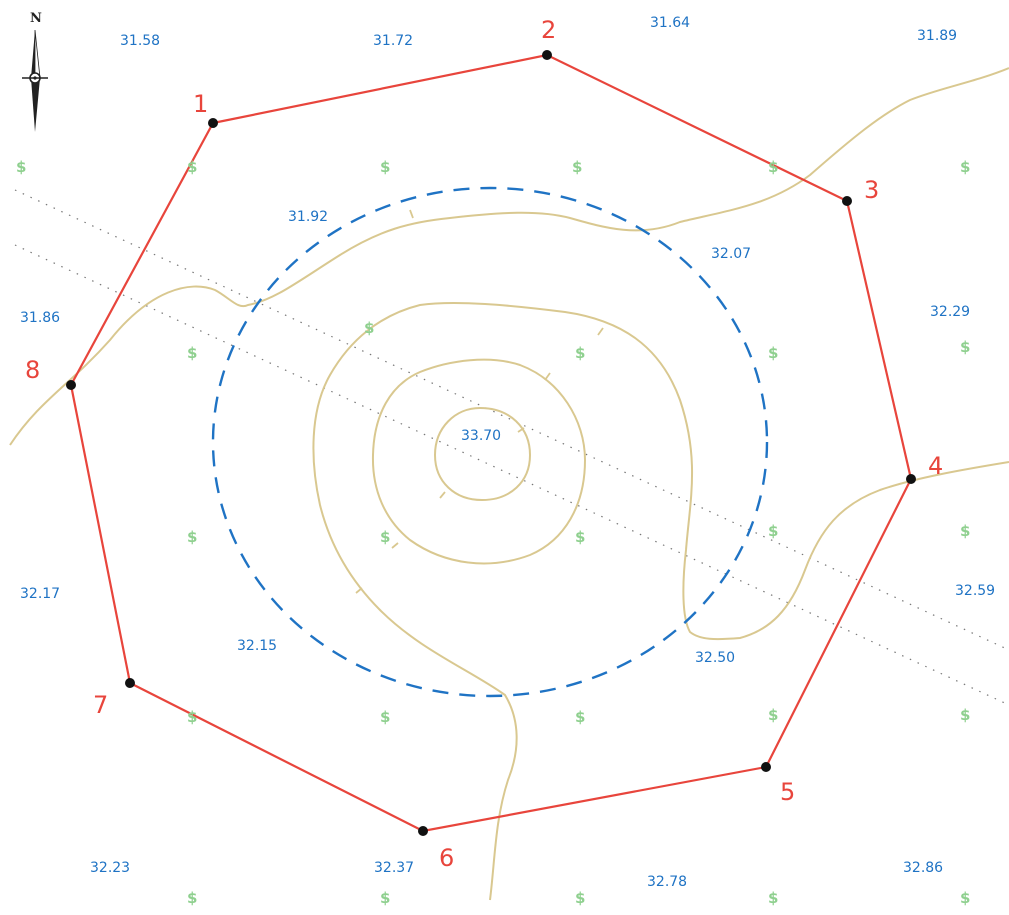 The image size is (1009, 915). I want to click on spot-height: 32.23, so click(110, 868).